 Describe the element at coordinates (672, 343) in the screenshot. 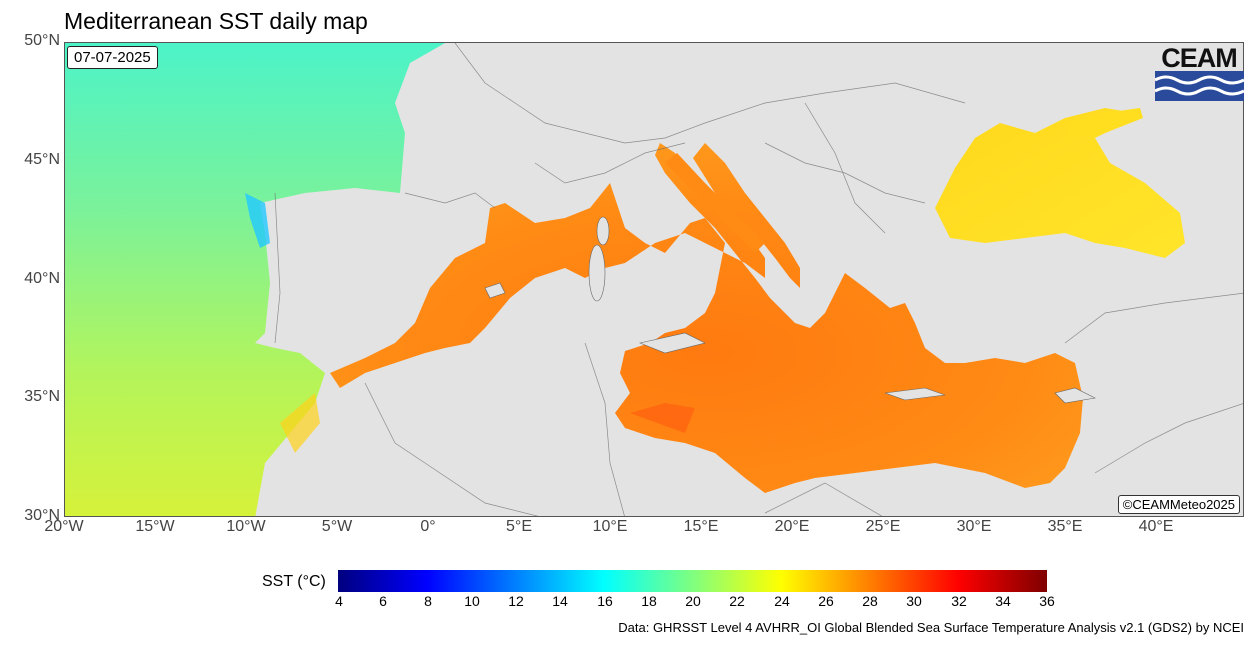

I see `sicily-island` at that location.